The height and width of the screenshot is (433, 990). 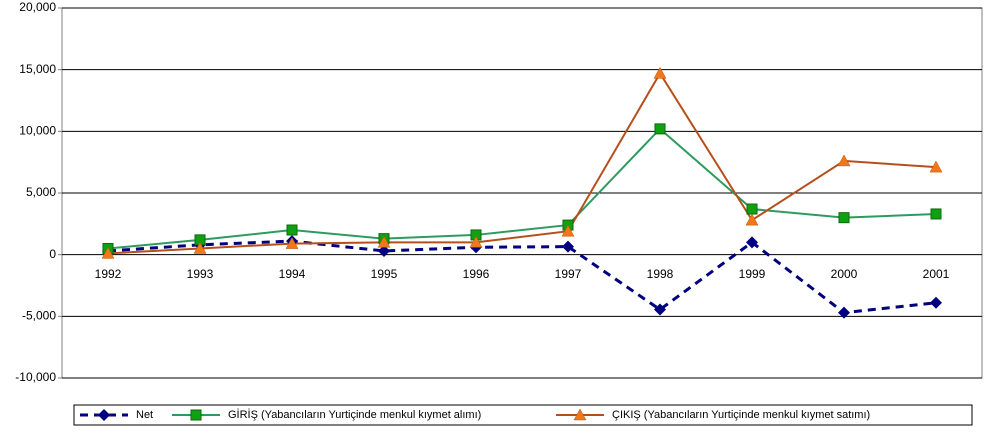 What do you see at coordinates (39, 316) in the screenshot?
I see `y-tick-label: -5,000` at bounding box center [39, 316].